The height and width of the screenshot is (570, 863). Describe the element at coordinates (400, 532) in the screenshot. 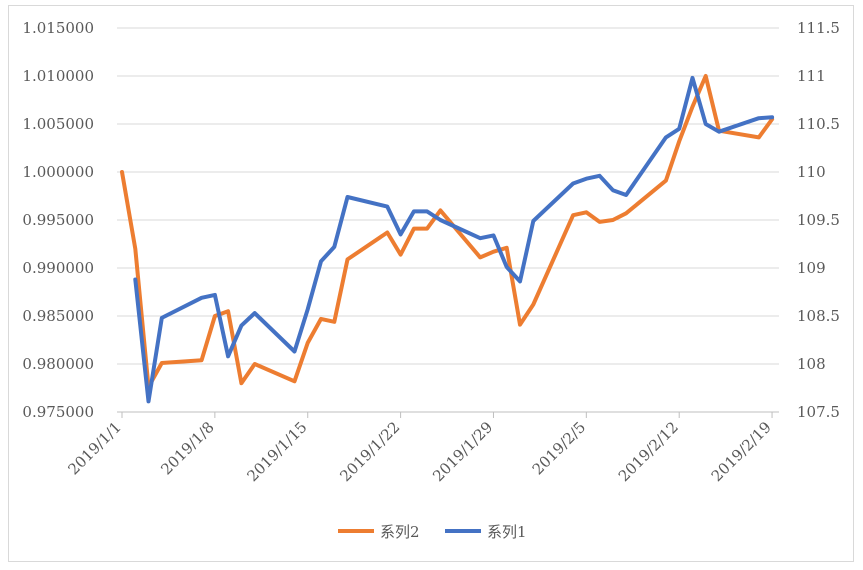

I see `legend-label: 系列2` at that location.